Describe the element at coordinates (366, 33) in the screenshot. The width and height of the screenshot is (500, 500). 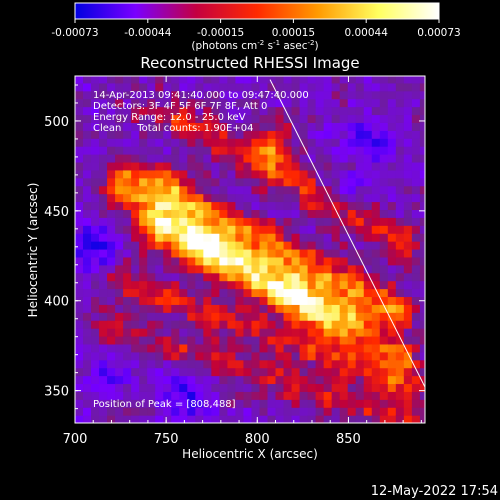
I see `colorbar-tick-label: 0.00044` at that location.